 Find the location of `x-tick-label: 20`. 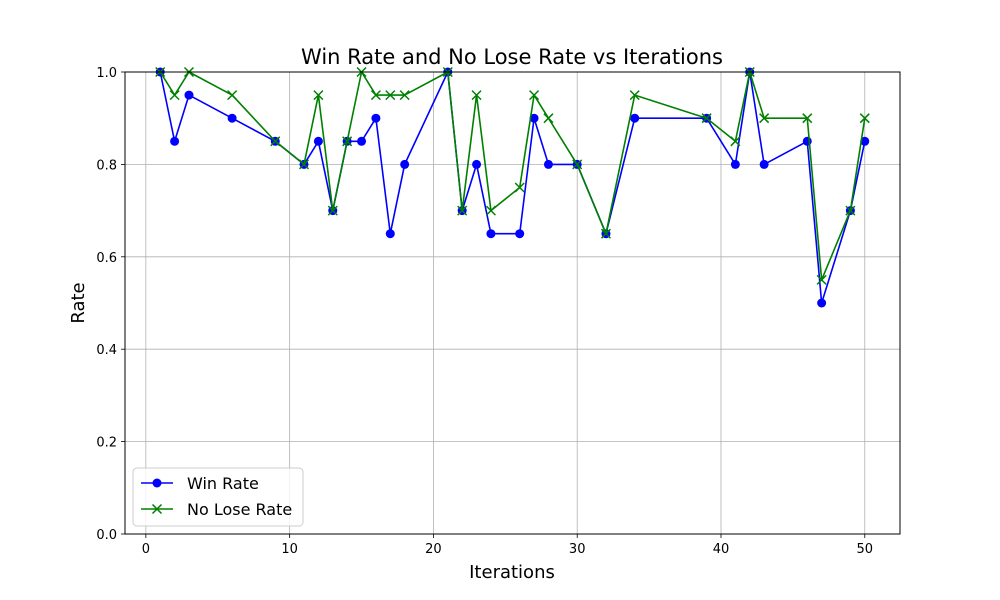

x-tick-label: 20 is located at coordinates (433, 549).